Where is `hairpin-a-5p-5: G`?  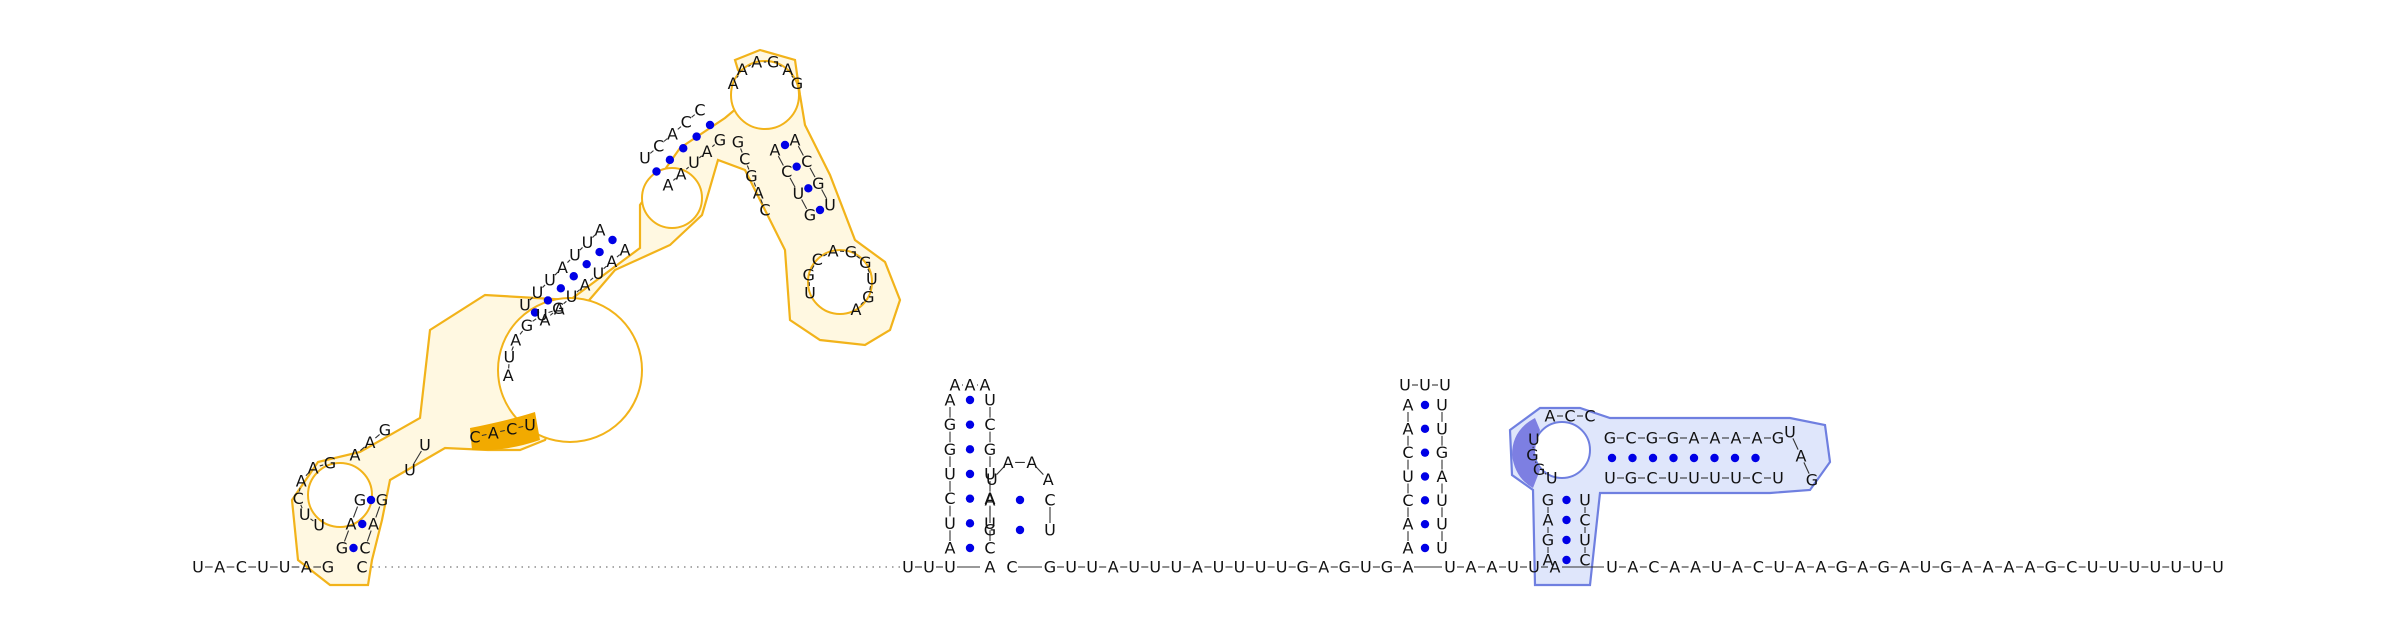 hairpin-a-5p-5: G is located at coordinates (950, 424).